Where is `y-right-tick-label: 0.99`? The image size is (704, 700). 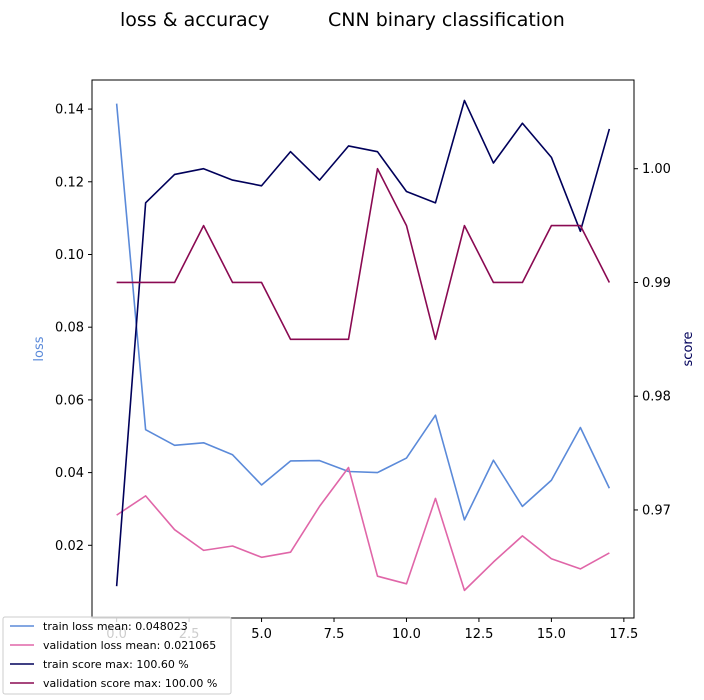 y-right-tick-label: 0.99 is located at coordinates (656, 283).